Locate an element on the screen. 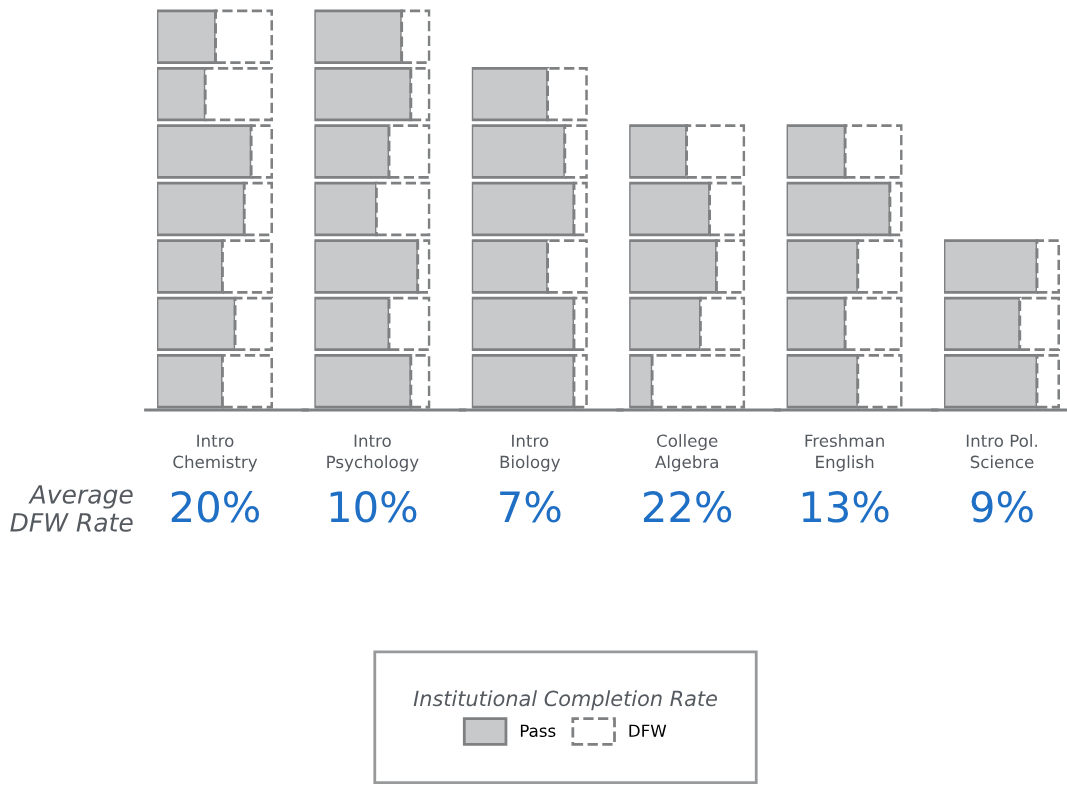 This screenshot has height=794, width=1067. text: 7% is located at coordinates (530, 507).